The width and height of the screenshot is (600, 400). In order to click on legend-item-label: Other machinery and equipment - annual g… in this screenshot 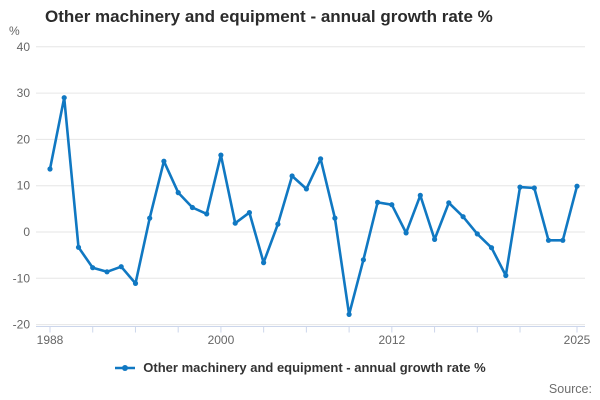, I will do `click(314, 367)`.